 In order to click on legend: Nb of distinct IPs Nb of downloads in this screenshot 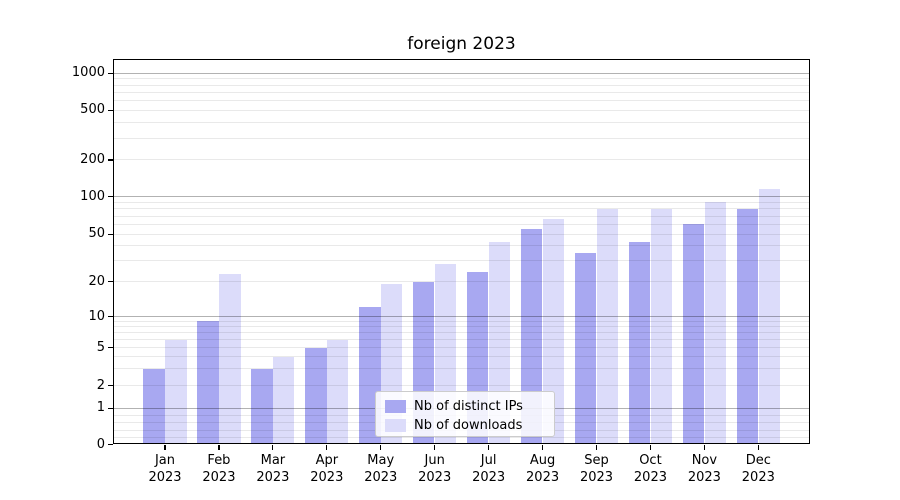, I will do `click(465, 414)`.